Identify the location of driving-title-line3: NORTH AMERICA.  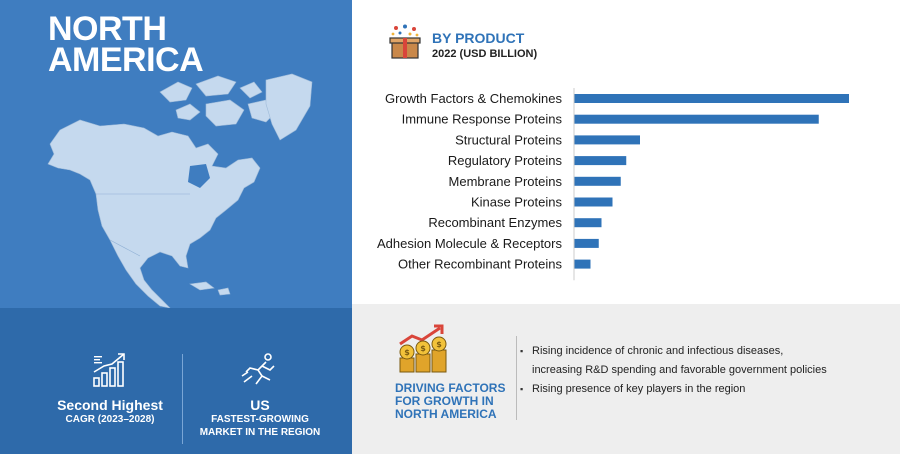
(446, 414).